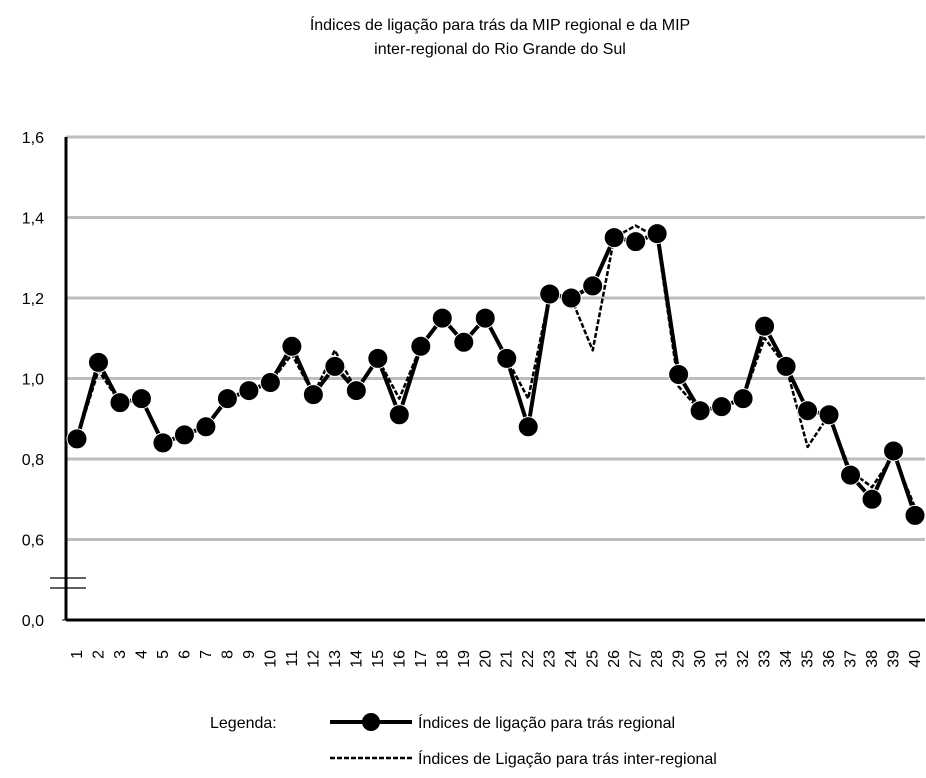 Image resolution: width=926 pixels, height=778 pixels. Describe the element at coordinates (313, 659) in the screenshot. I see `x-tick-label: 12` at that location.